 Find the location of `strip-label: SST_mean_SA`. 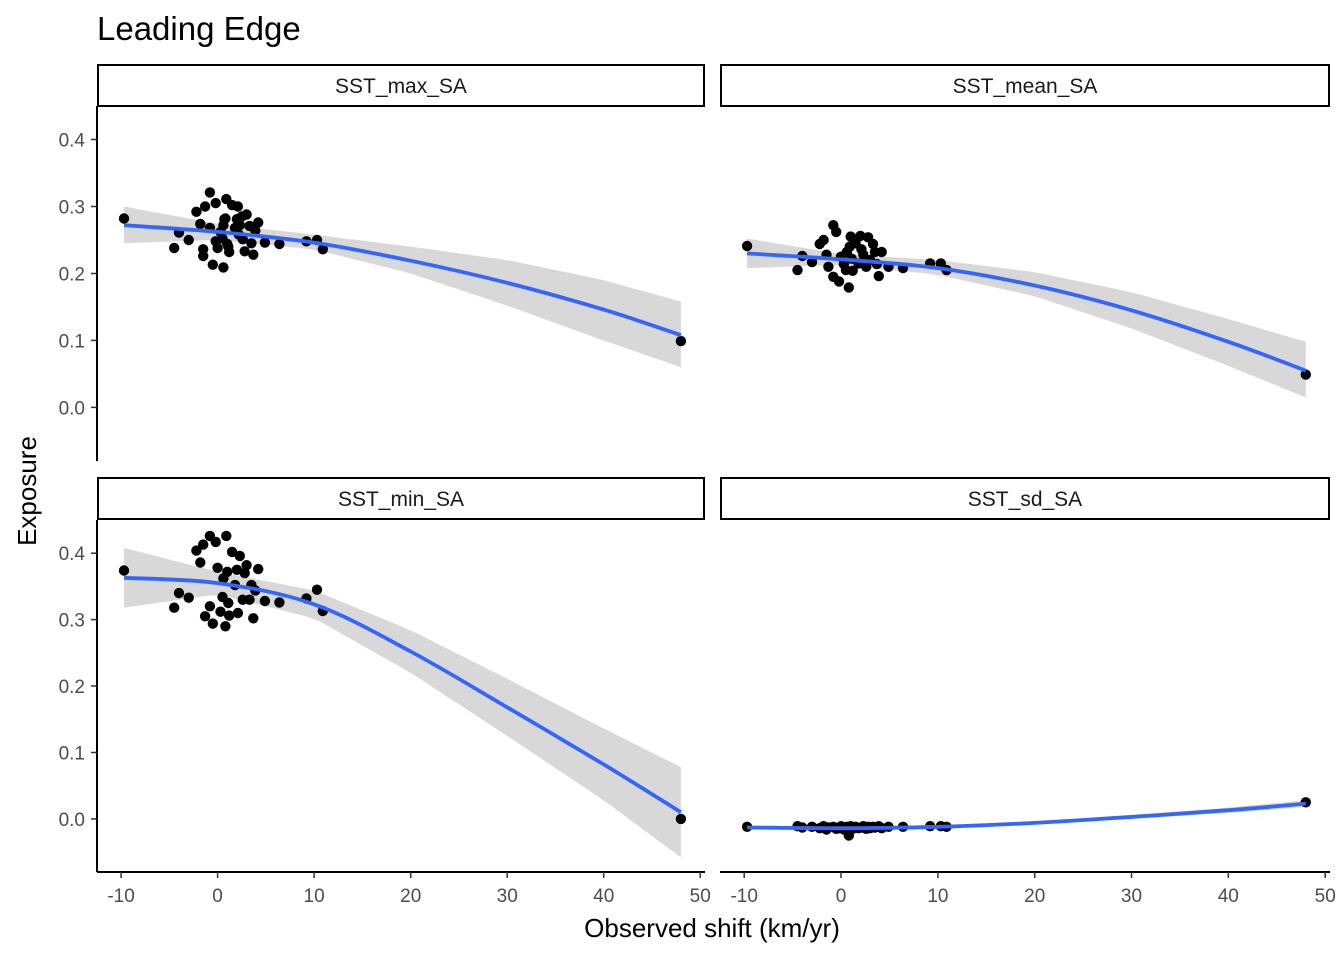

strip-label: SST_mean_SA is located at coordinates (1025, 86).